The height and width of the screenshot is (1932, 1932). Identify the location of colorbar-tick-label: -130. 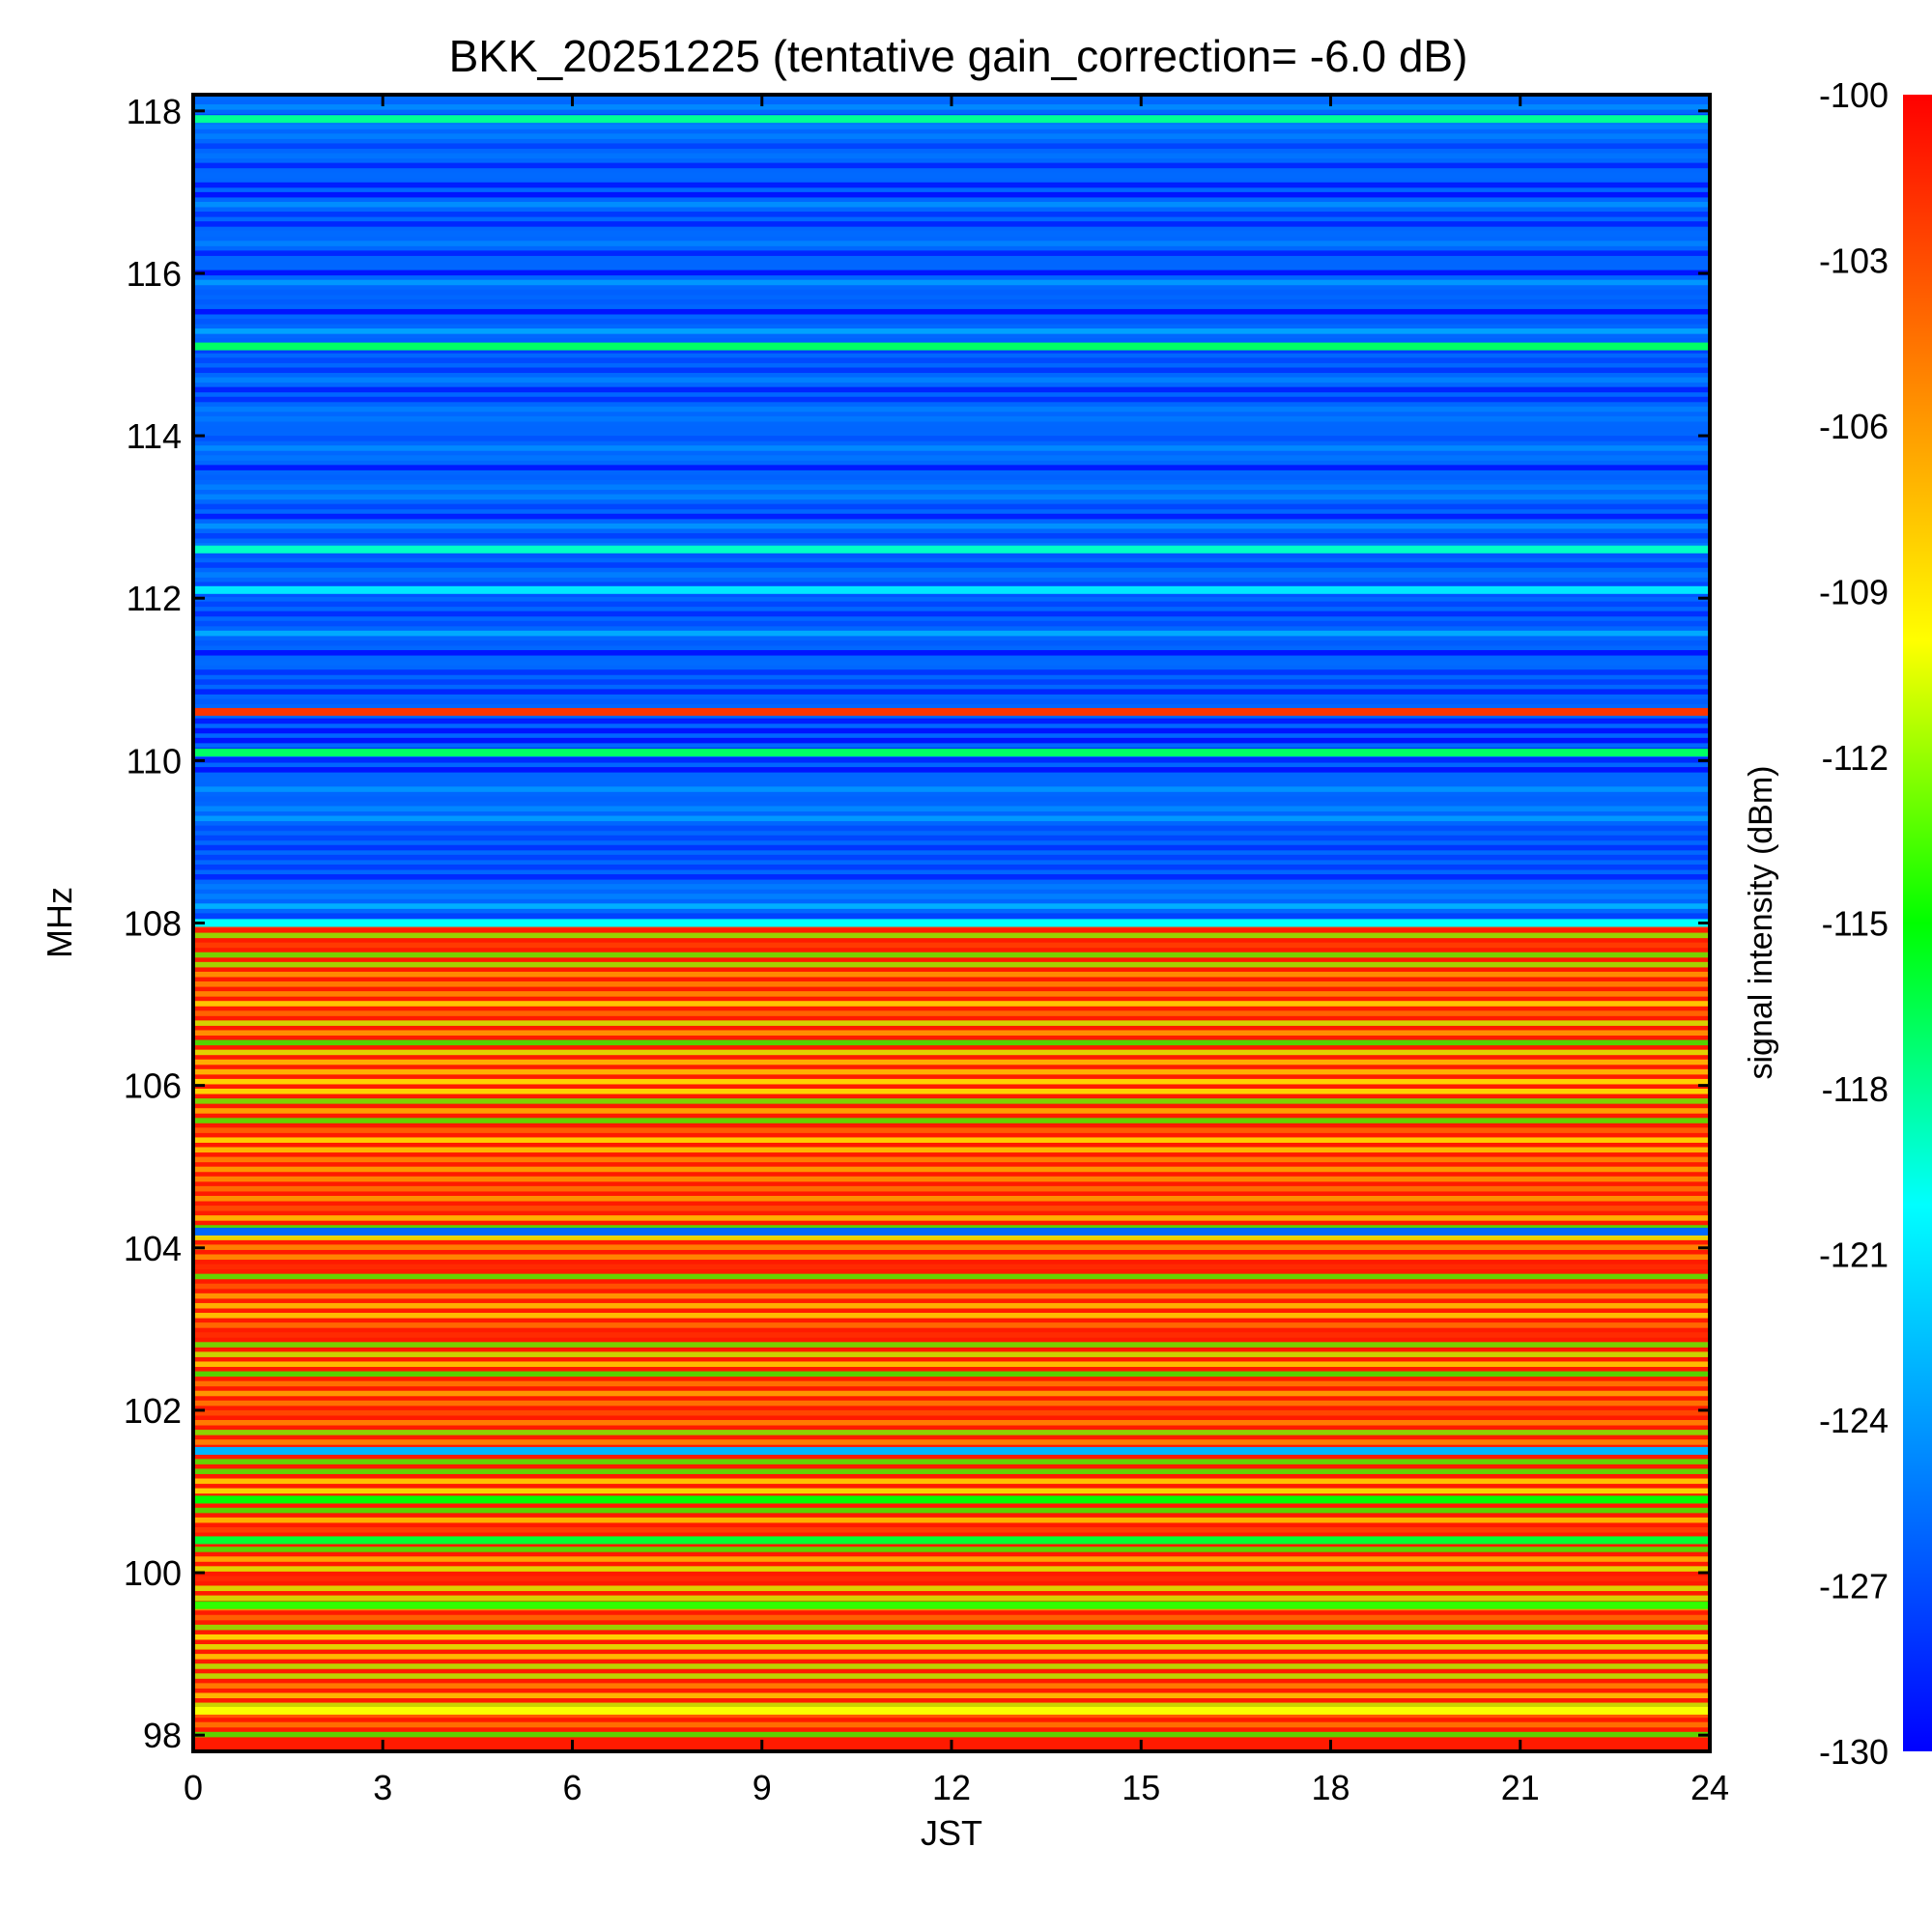
(1854, 1752).